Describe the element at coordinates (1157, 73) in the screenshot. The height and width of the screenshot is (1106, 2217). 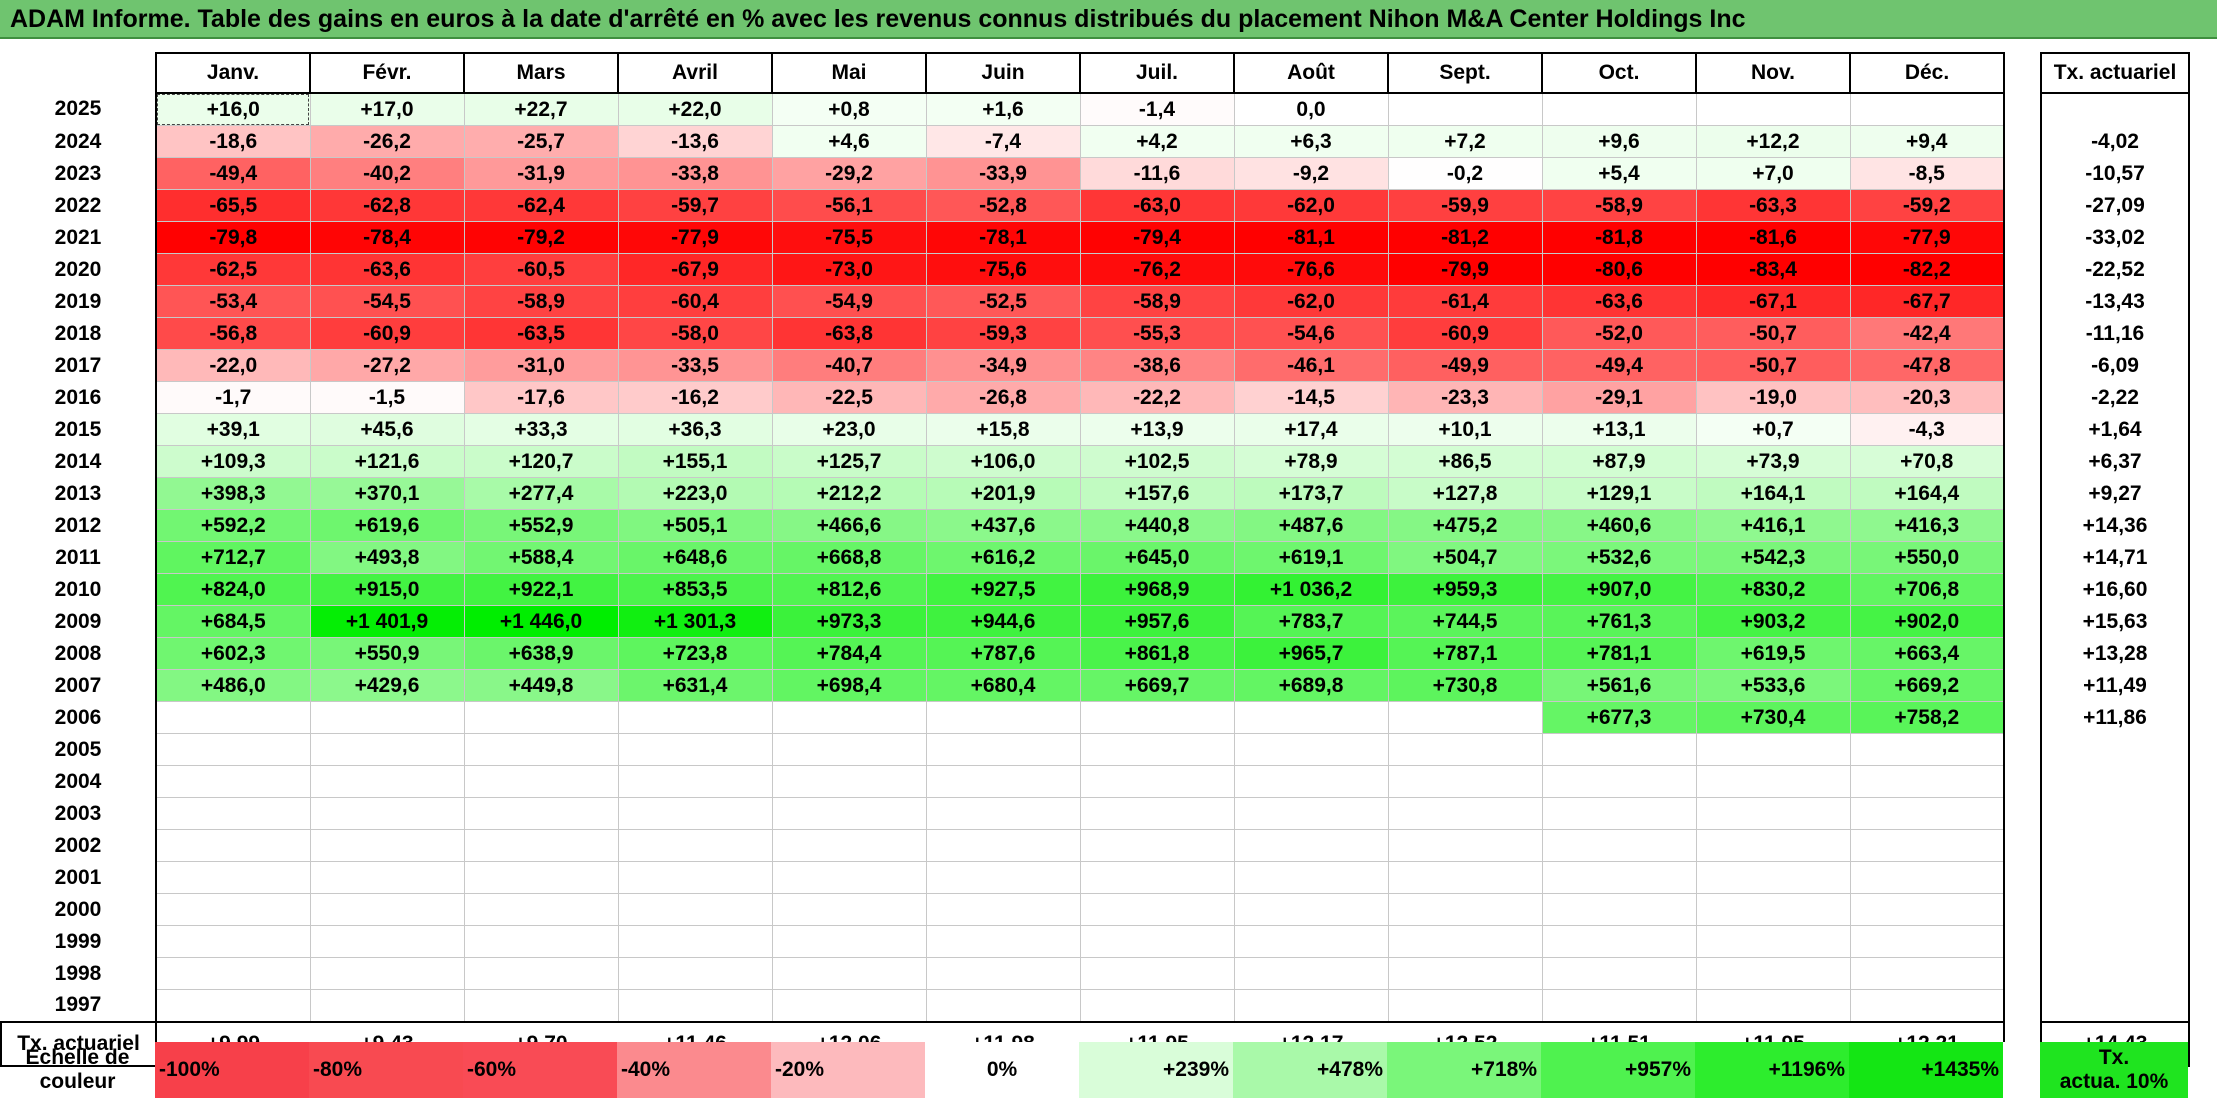
I see `month-header: Juil.` at that location.